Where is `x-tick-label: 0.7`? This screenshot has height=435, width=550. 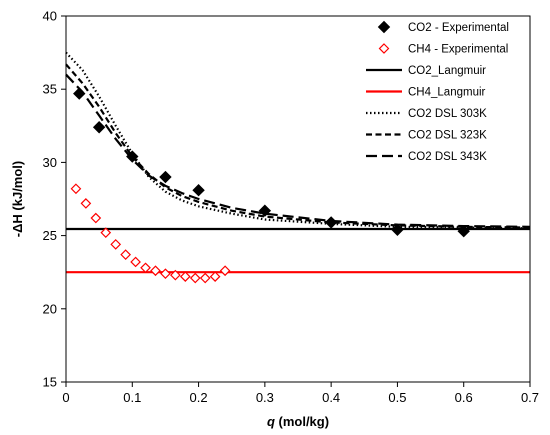 x-tick-label: 0.7 is located at coordinates (530, 397).